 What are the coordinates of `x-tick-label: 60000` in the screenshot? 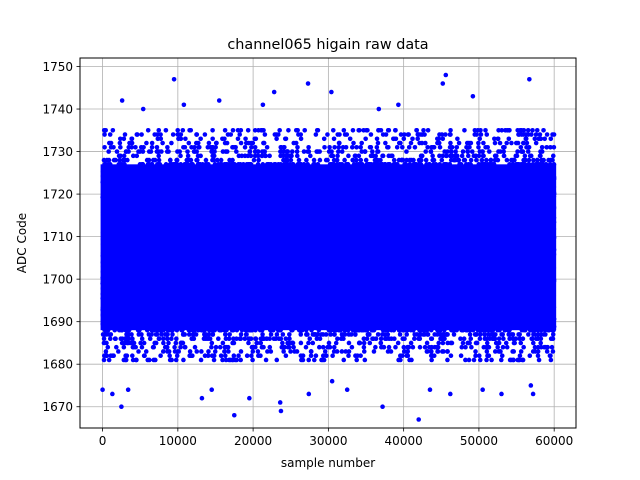 It's located at (554, 441).